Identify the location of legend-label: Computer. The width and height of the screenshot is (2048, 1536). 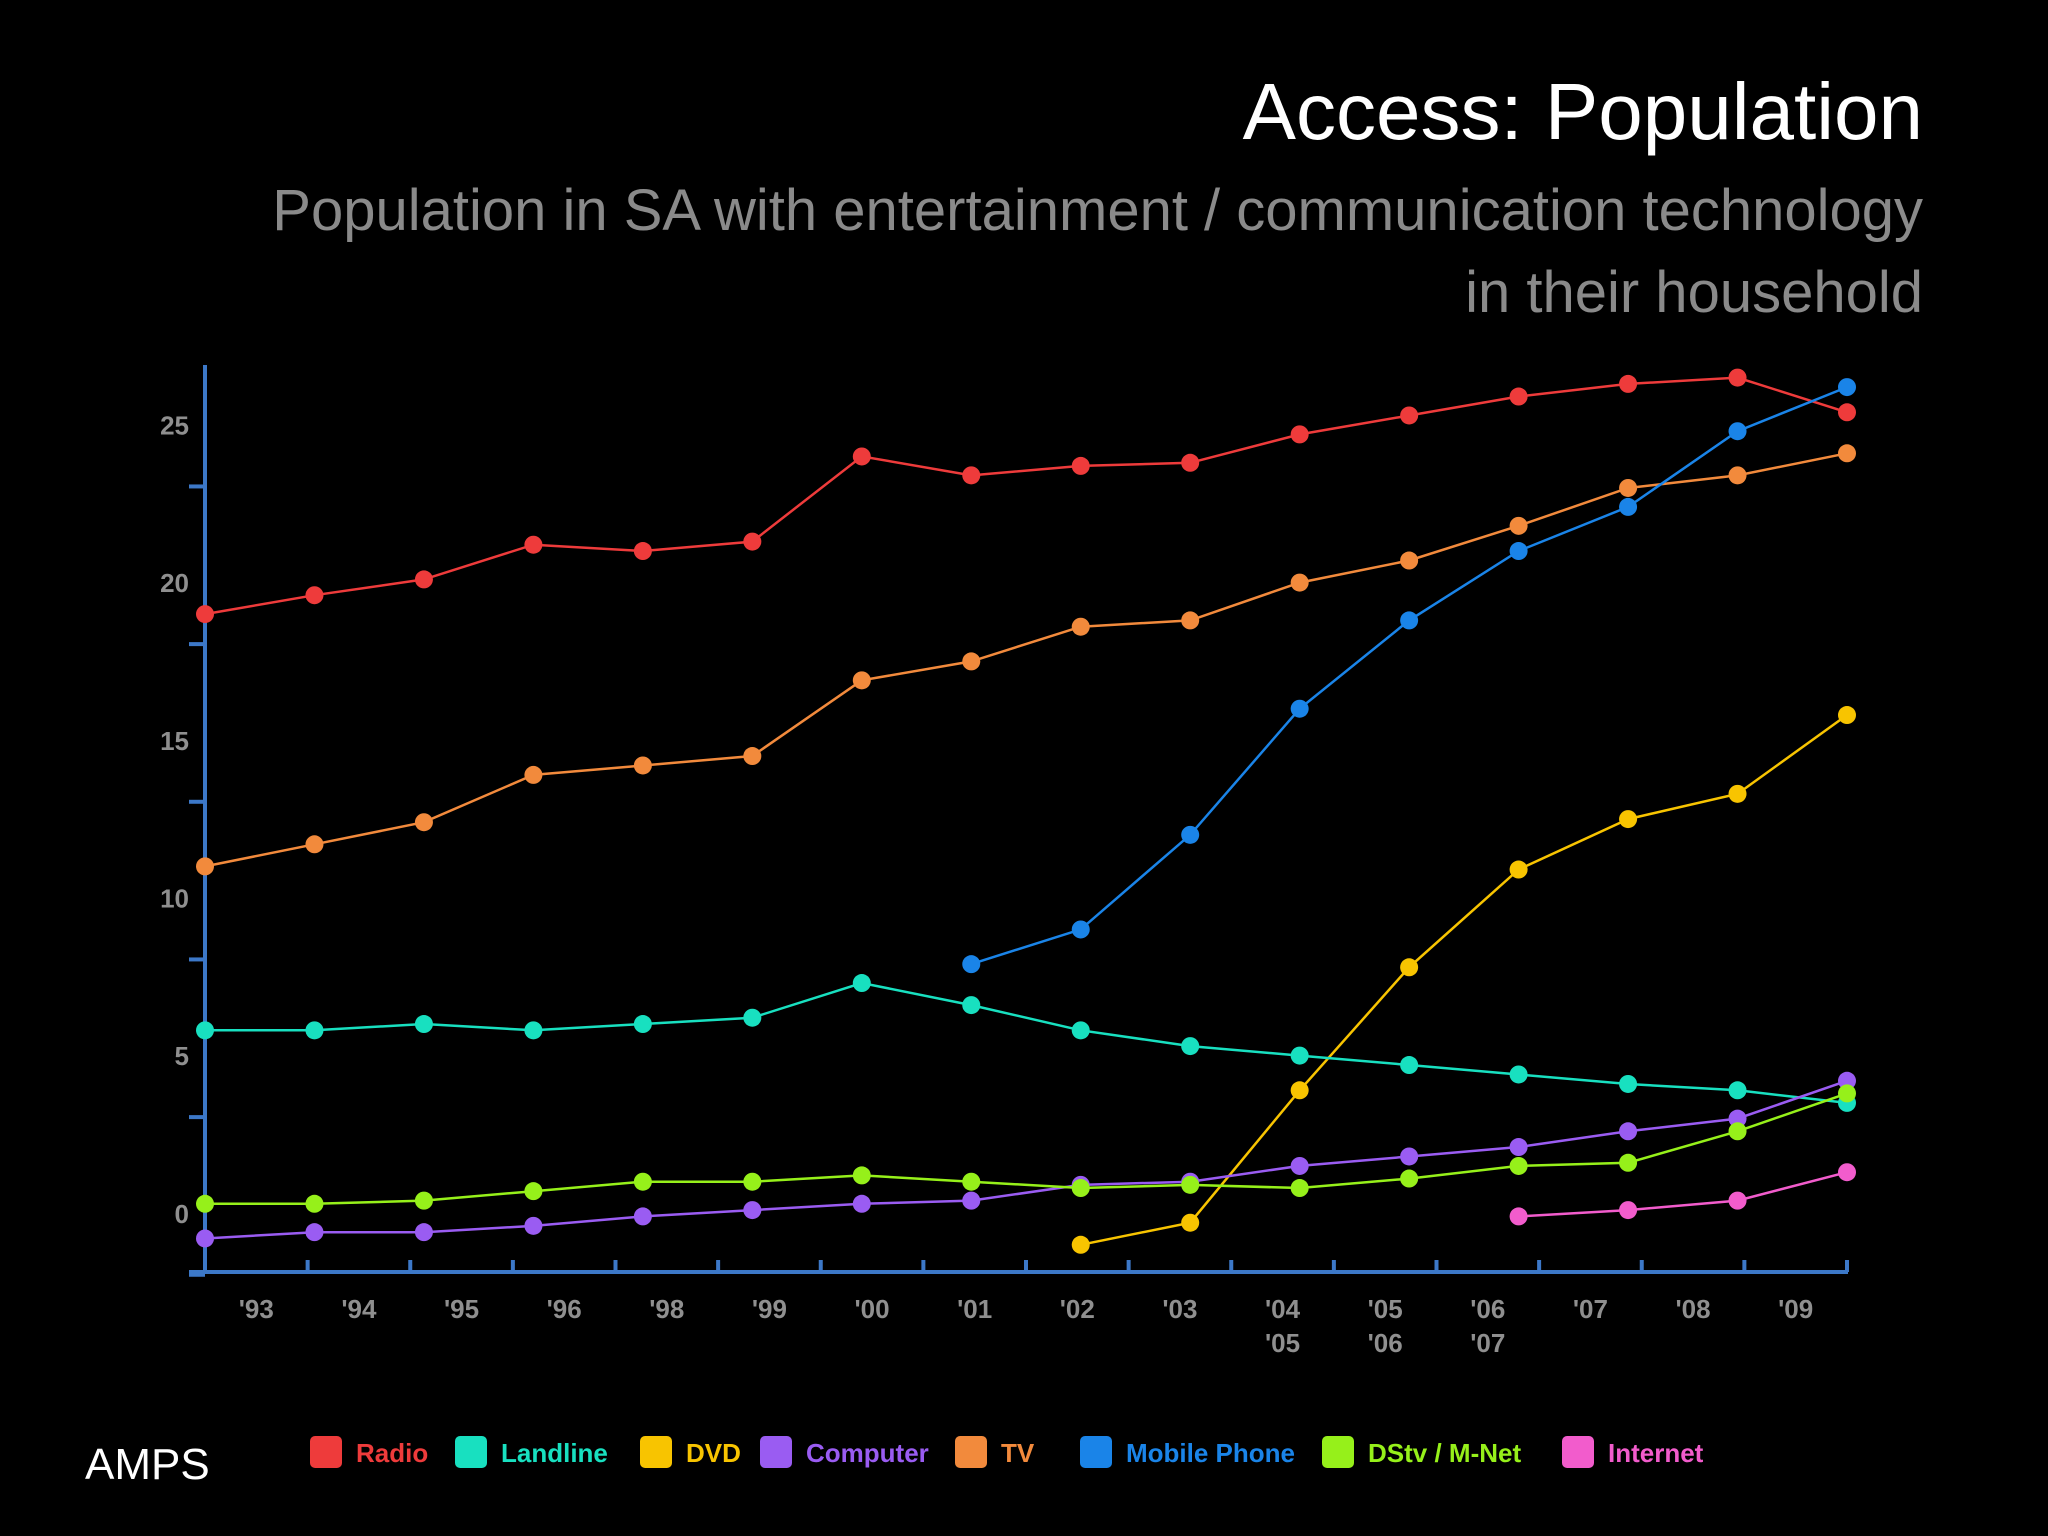
(867, 1453).